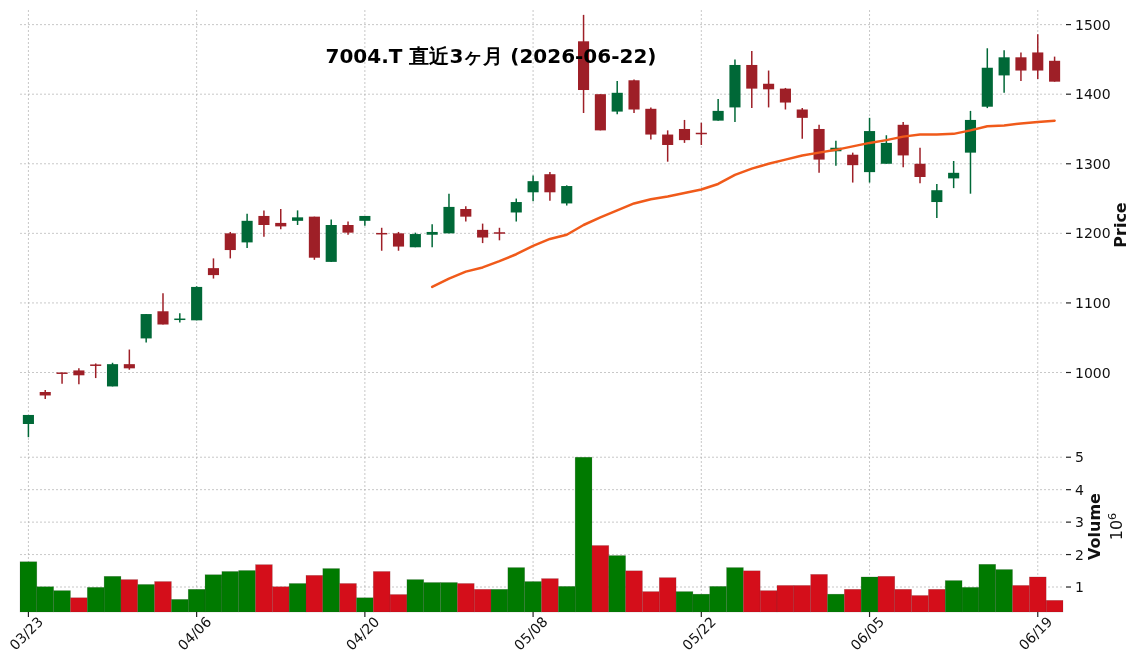  What do you see at coordinates (1094, 526) in the screenshot?
I see `y-axis-title: Volume` at bounding box center [1094, 526].